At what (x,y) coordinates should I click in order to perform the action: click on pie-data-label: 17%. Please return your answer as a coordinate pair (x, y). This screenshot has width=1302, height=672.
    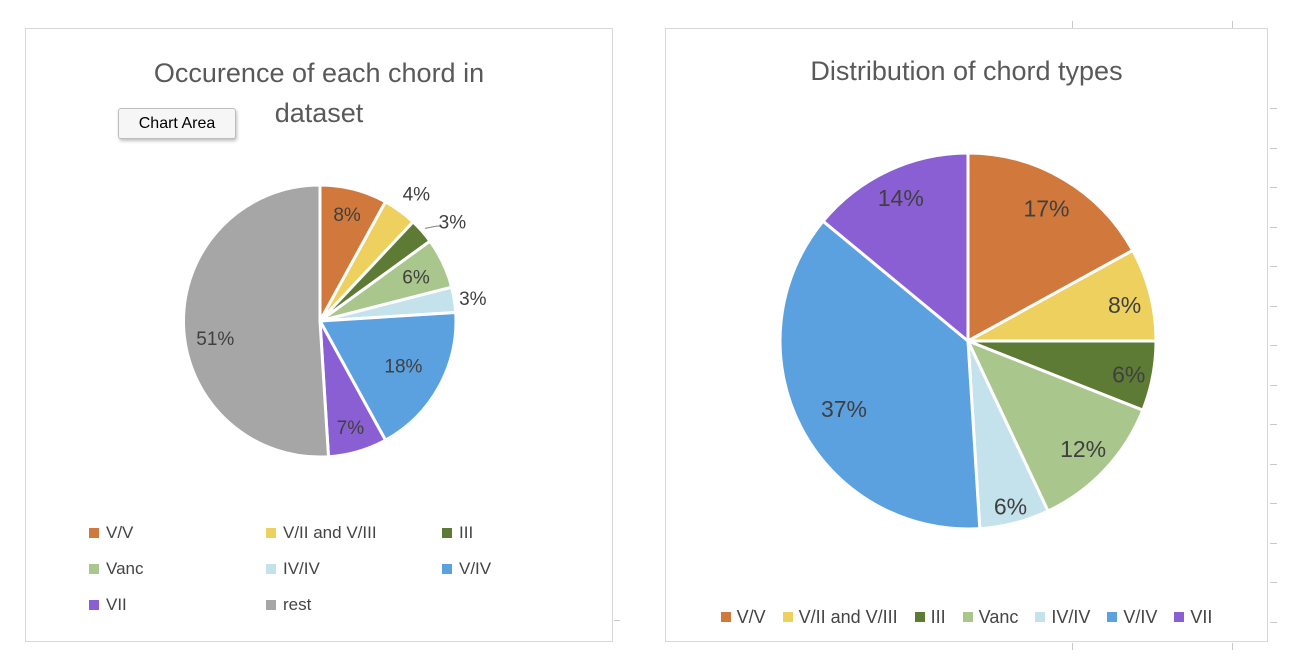
    Looking at the image, I should click on (1046, 208).